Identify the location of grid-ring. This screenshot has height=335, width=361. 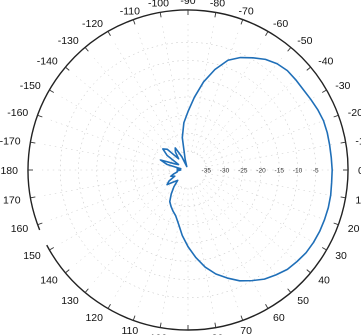
(188, 170).